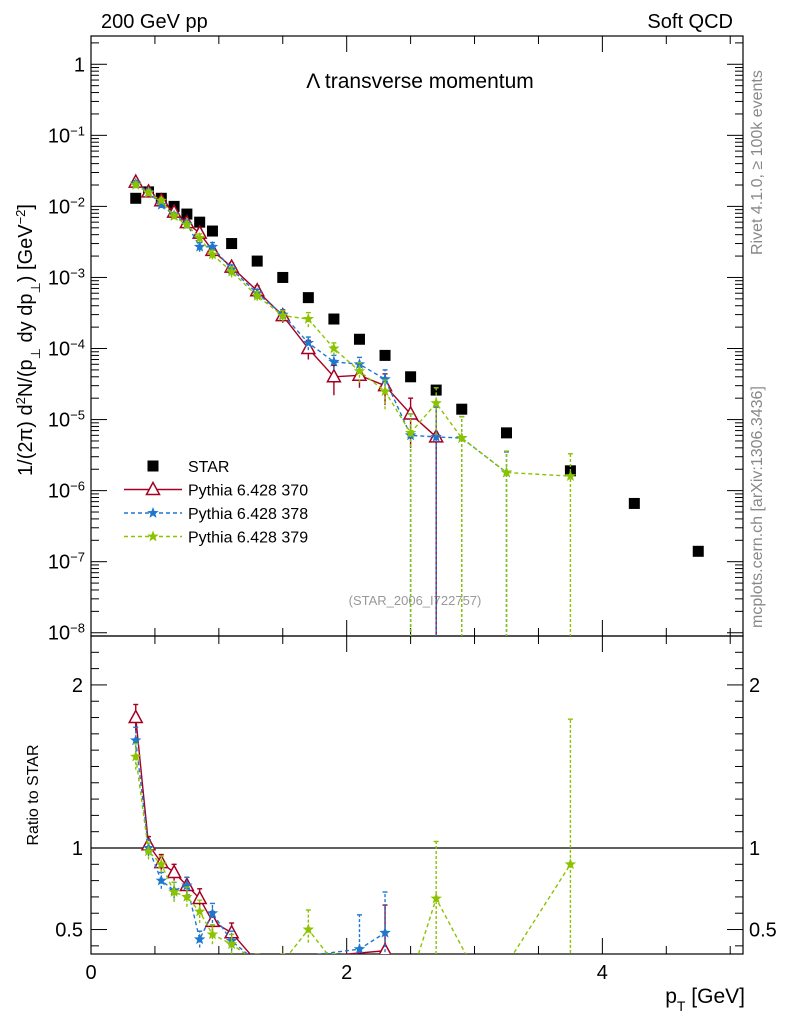 This screenshot has height=1024, width=786. Describe the element at coordinates (248, 514) in the screenshot. I see `legend-label-p378: Pythia 6.428 378` at that location.